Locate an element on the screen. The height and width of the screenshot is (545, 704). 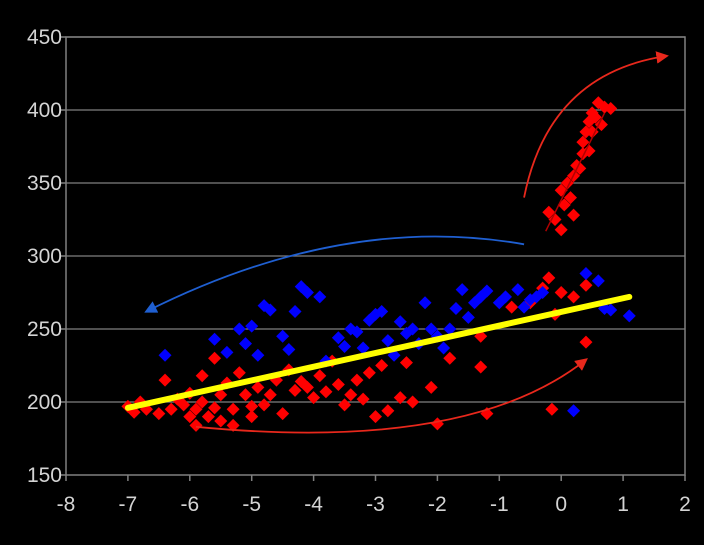
y-tick-label: 300 is located at coordinates (44, 256).